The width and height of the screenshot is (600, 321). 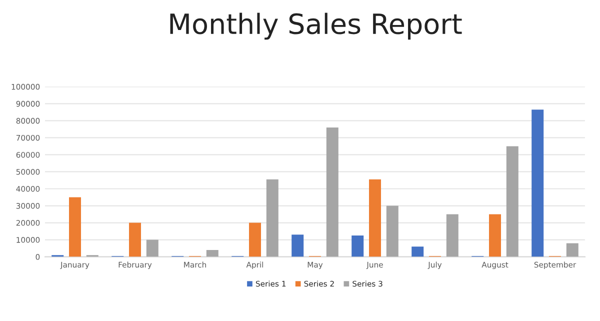 I want to click on chart-title: Monthly Sales Report, so click(x=316, y=26).